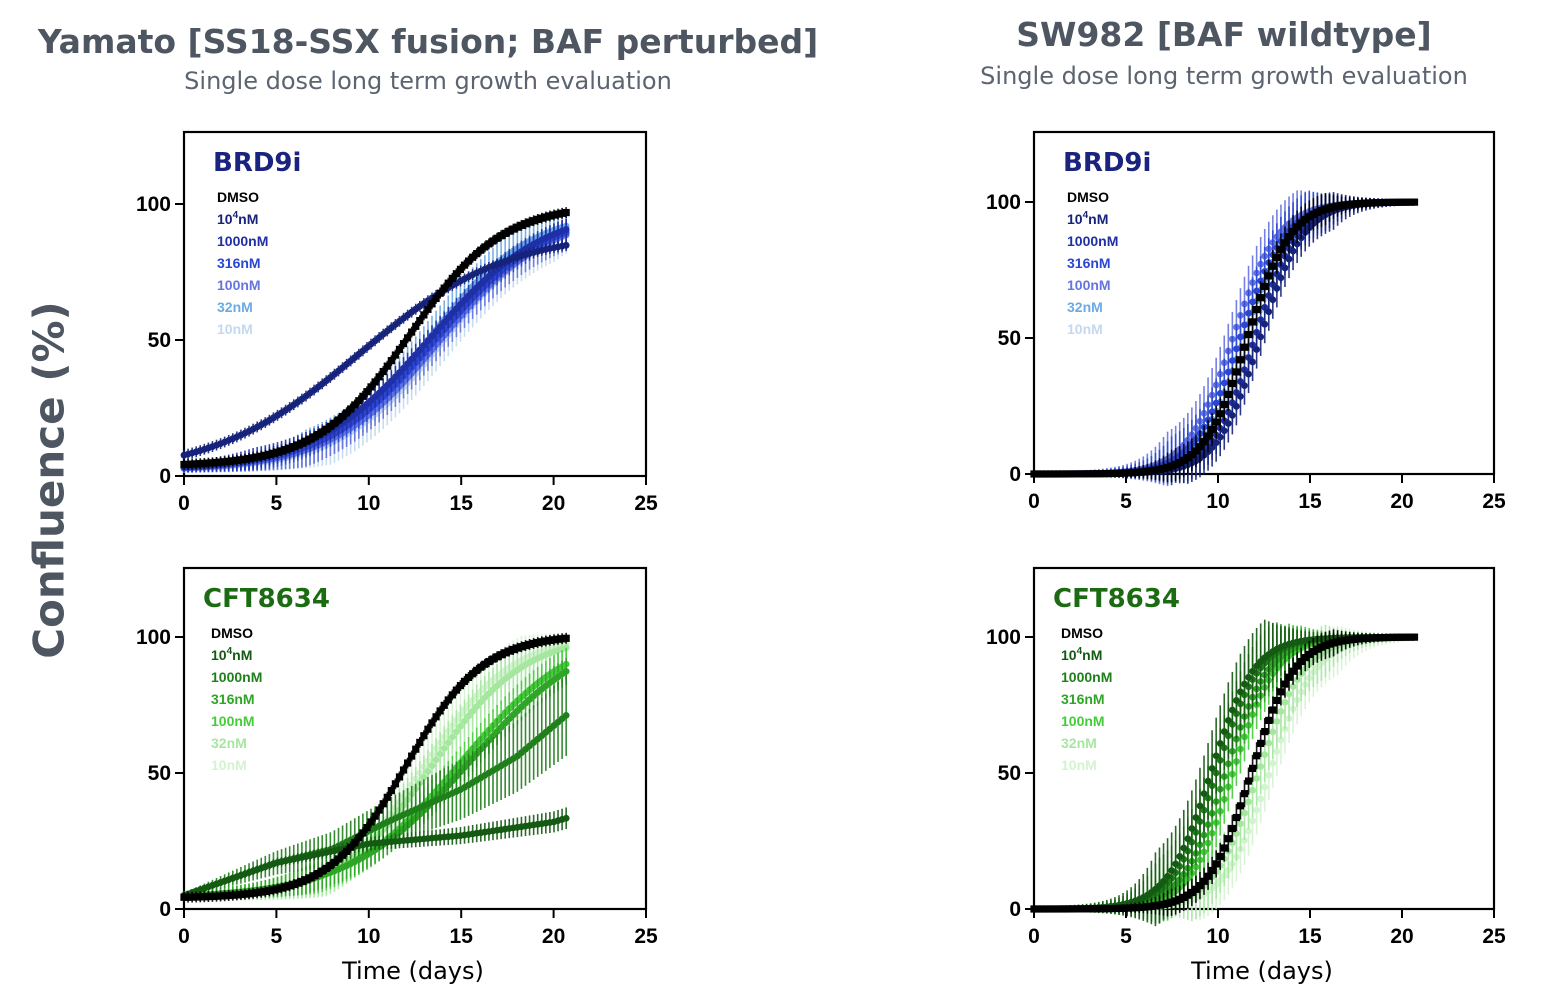  What do you see at coordinates (235, 329) in the screenshot?
I see `legend-entry: 10nM` at bounding box center [235, 329].